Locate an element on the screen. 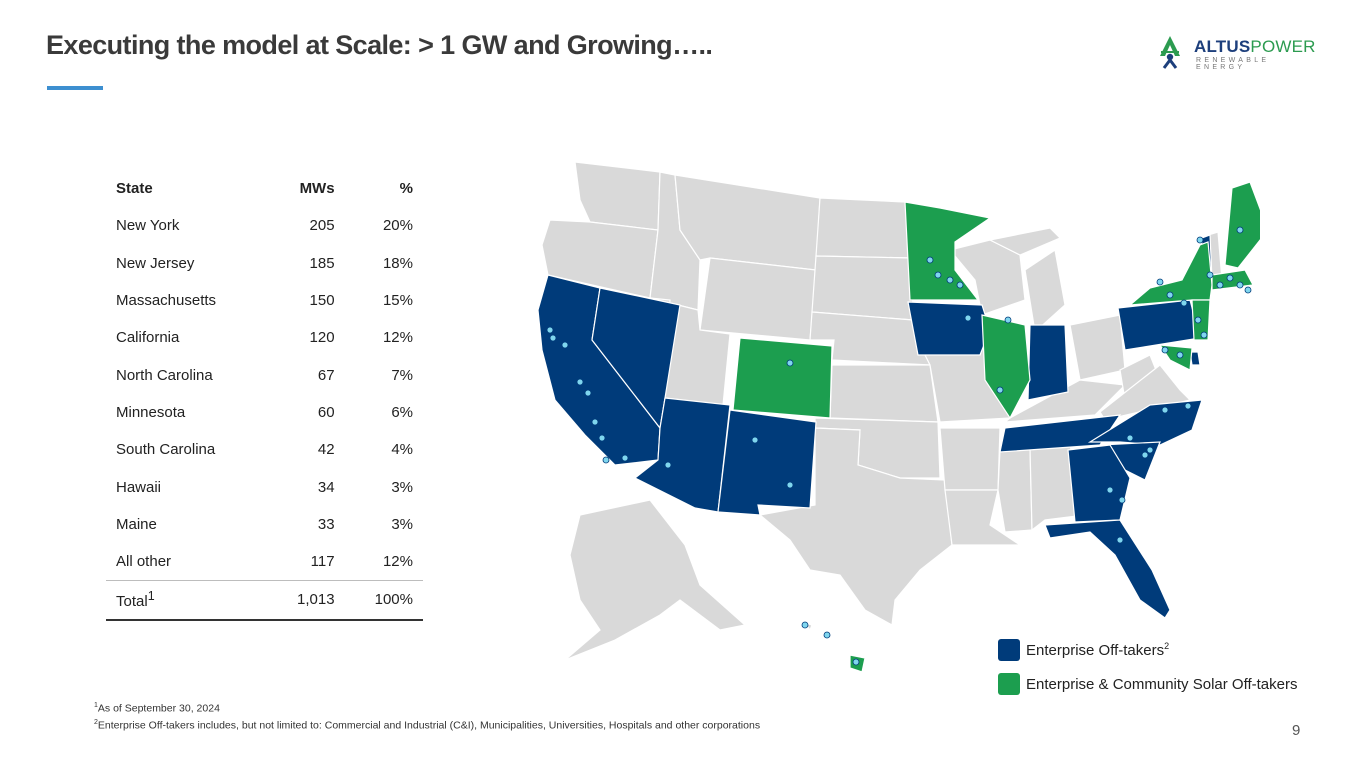  cell-mw: 60 is located at coordinates (326, 412).